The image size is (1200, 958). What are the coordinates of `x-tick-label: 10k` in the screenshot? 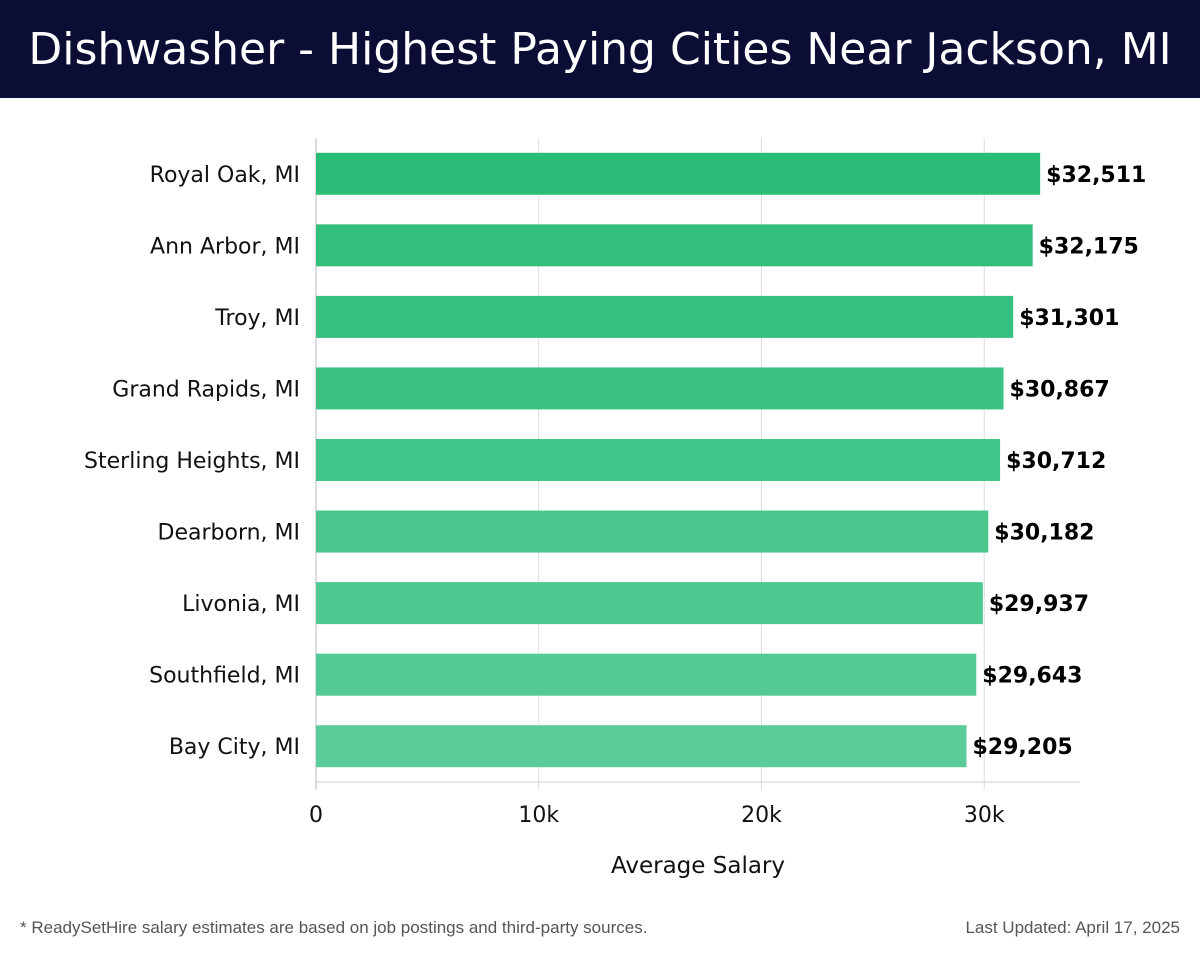 It's located at (538, 815).